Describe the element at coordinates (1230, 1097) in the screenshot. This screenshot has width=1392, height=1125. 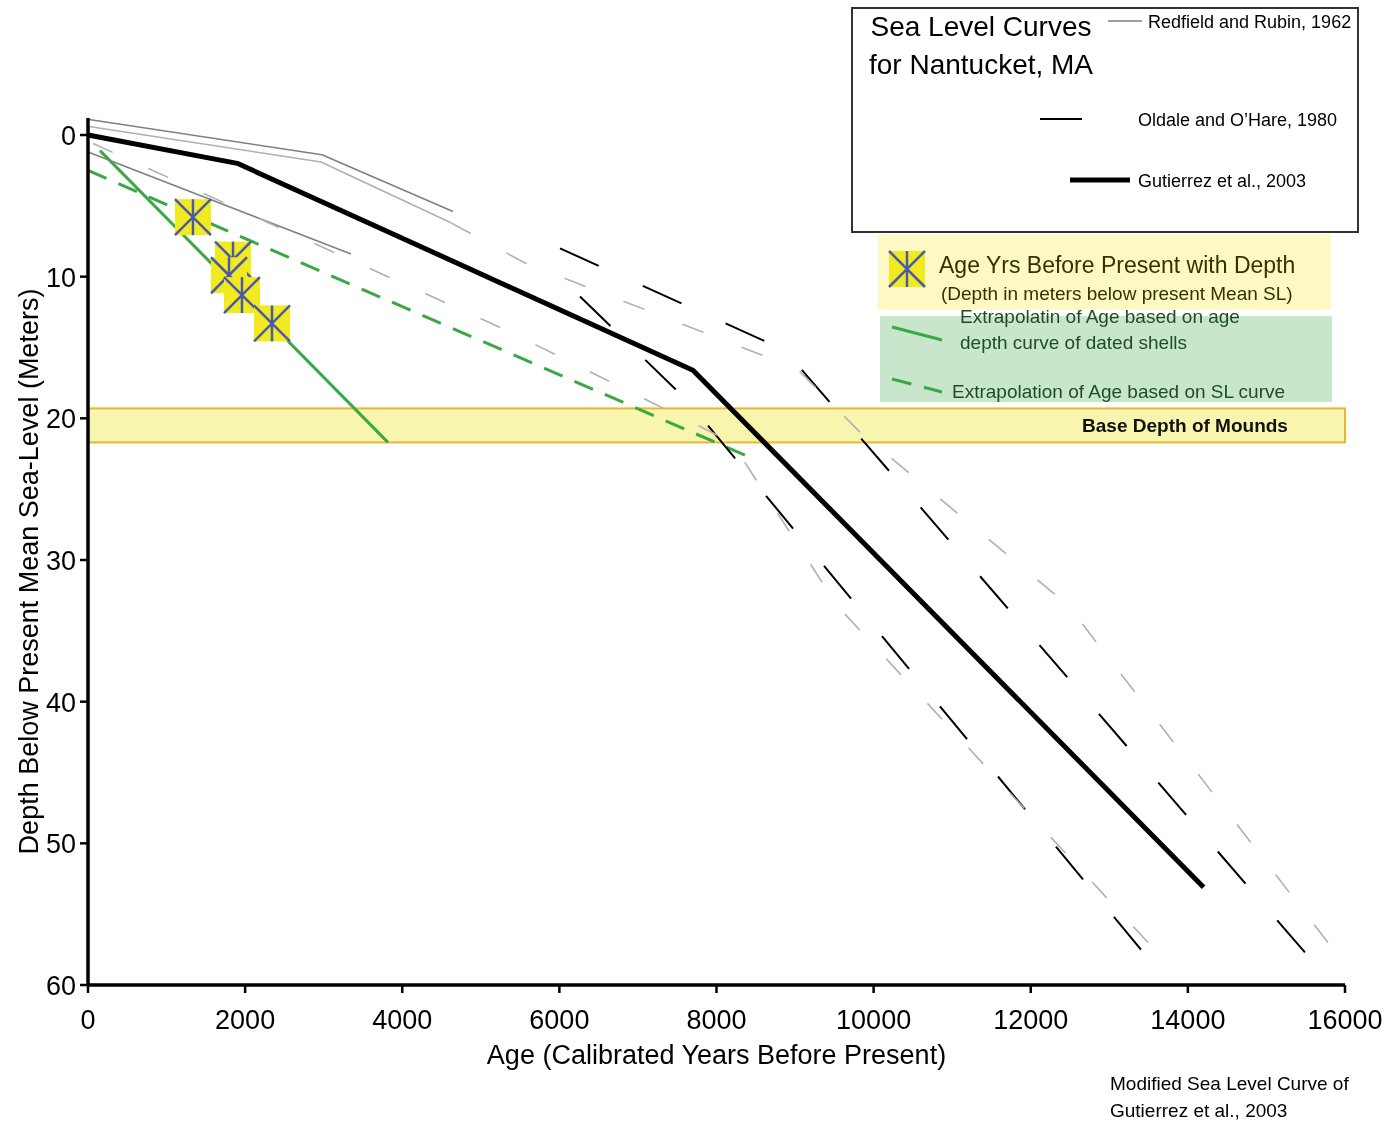
I see `text: Modified Sea Level Curve of Gutierrez et al., 2003` at that location.